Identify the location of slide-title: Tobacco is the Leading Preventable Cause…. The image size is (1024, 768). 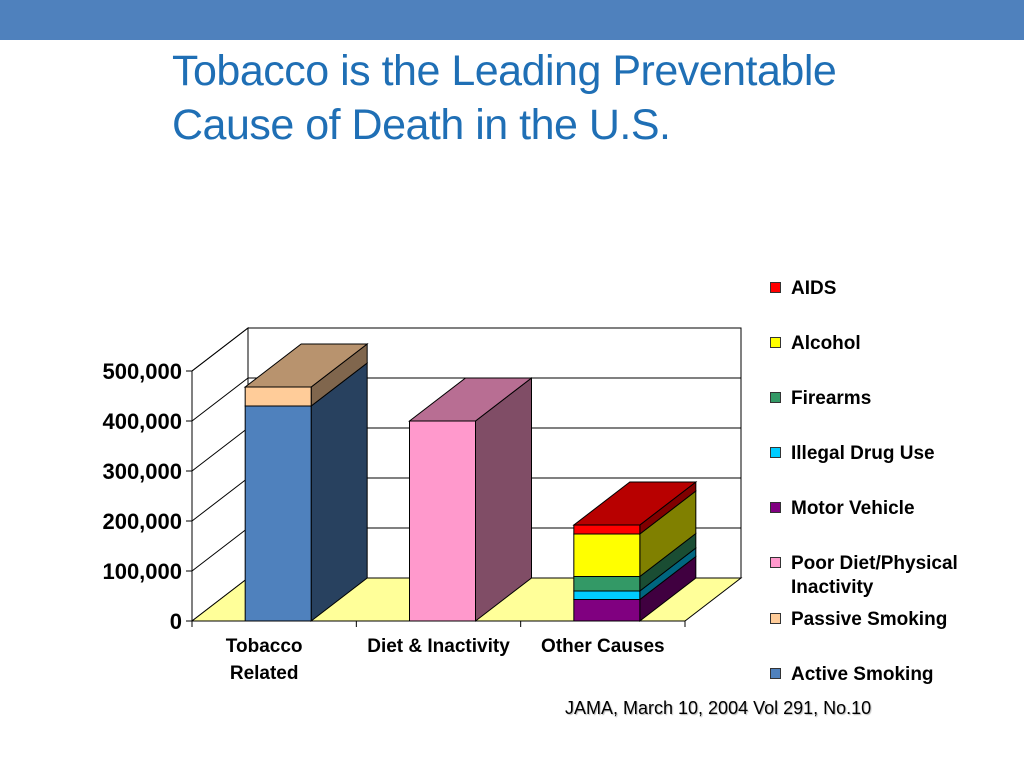
(504, 98).